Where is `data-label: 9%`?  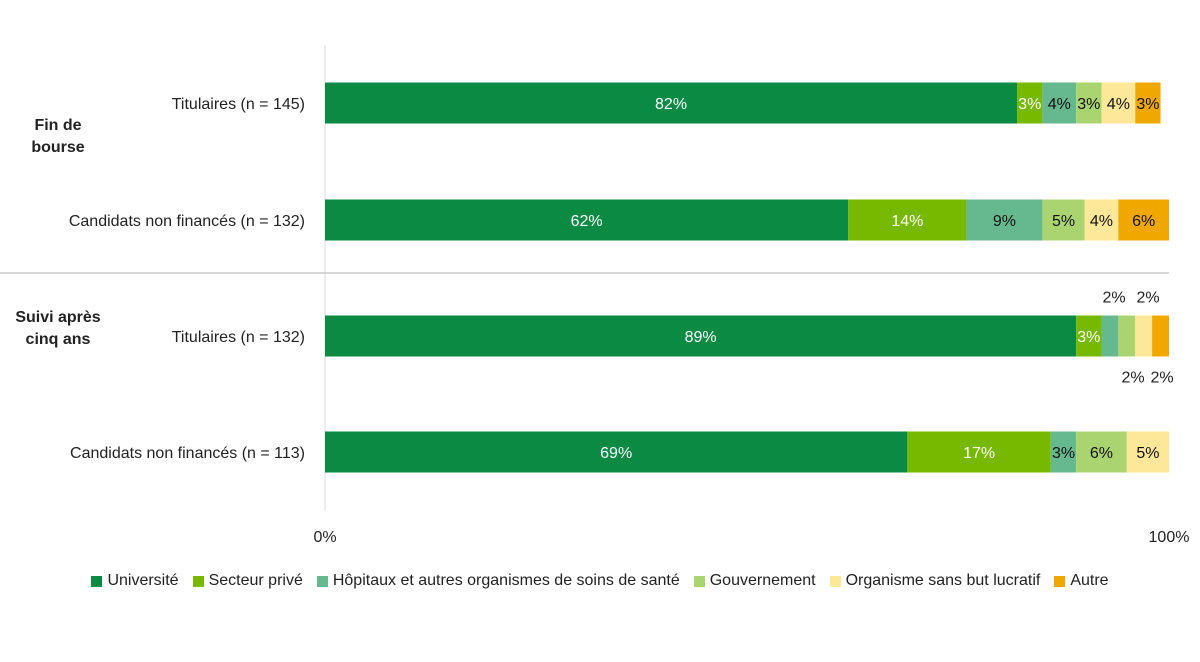 data-label: 9% is located at coordinates (1004, 221).